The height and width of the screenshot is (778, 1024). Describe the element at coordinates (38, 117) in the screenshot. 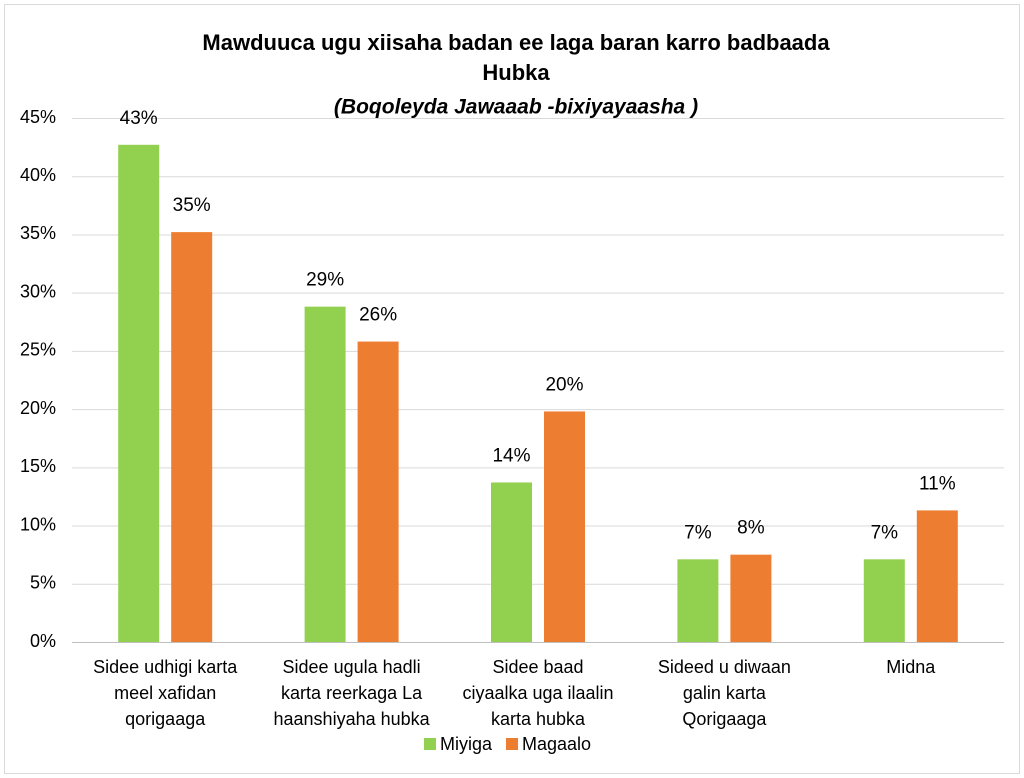

I see `y-tick-label: 45%` at that location.